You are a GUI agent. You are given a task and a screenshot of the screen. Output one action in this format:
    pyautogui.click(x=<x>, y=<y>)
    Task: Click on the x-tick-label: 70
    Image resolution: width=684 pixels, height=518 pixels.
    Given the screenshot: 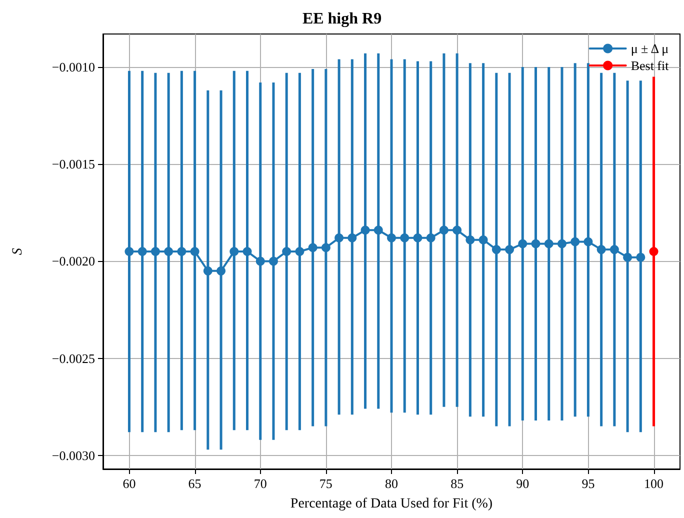 What is the action you would take?
    pyautogui.click(x=260, y=483)
    